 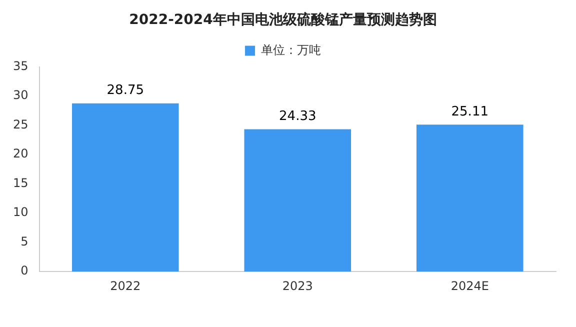 I want to click on x-tick-label: 2022, so click(x=125, y=285).